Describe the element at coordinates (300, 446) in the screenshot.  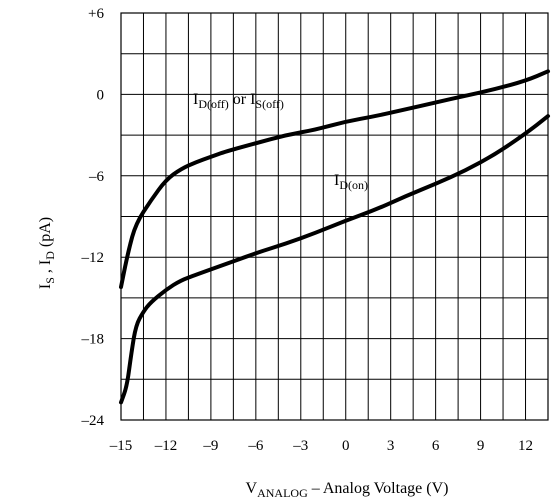
I see `x-tick-label: –3` at that location.